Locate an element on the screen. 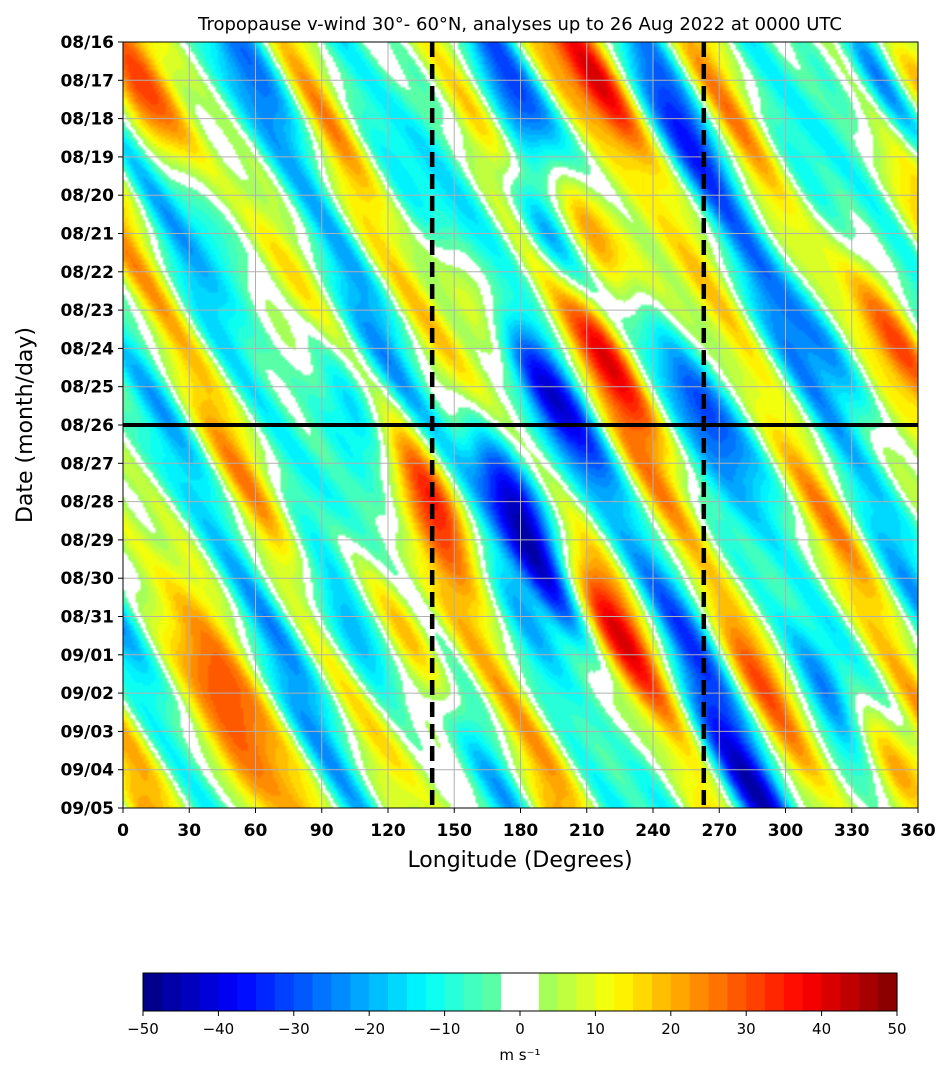  y-tick-label: 08/26 is located at coordinates (87, 426).